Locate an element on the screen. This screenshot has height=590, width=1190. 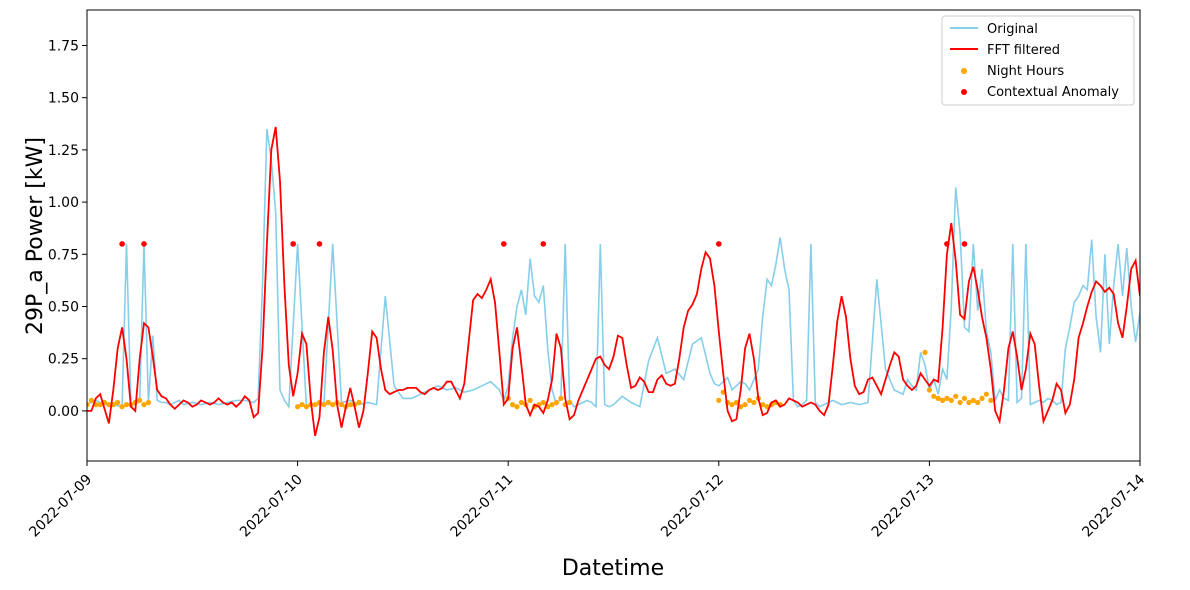
y-axis-label: 29P_a Power [kW] is located at coordinates (35, 236).